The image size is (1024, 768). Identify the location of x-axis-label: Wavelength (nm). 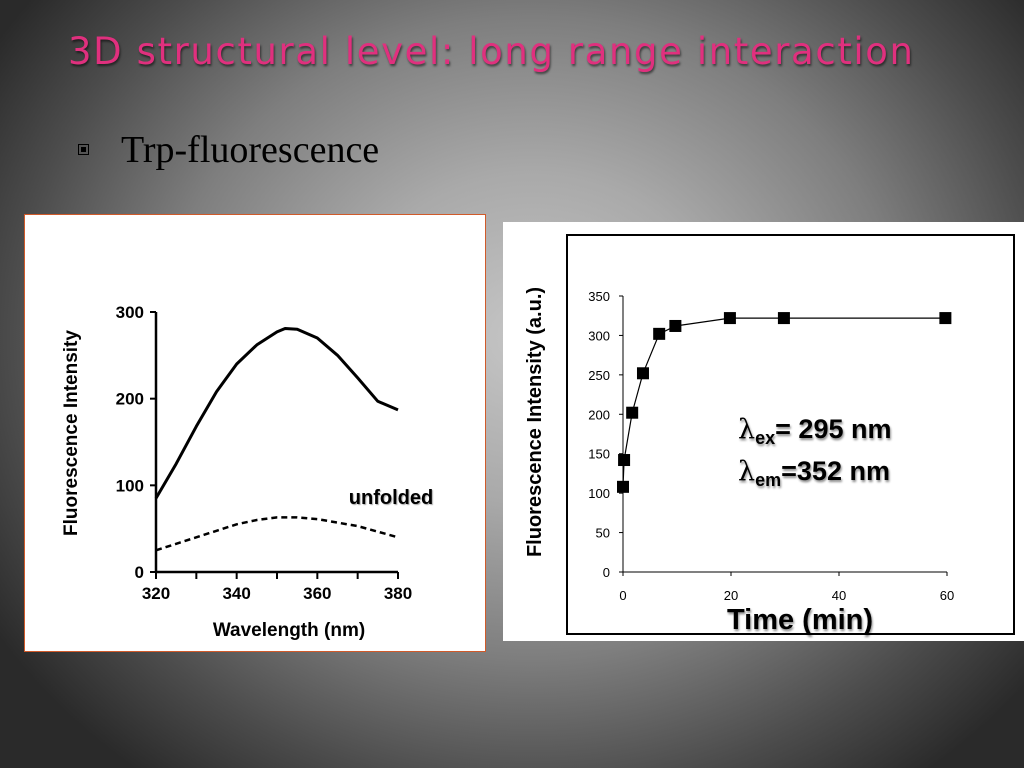
(289, 630).